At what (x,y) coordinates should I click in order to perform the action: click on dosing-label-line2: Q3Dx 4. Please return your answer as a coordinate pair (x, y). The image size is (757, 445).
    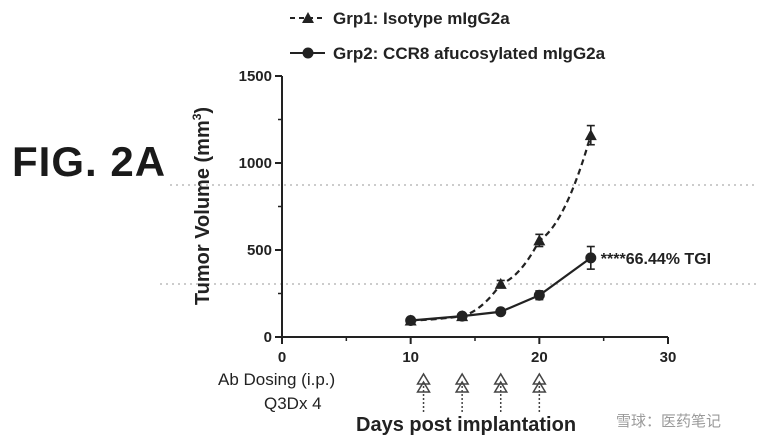
    Looking at the image, I should click on (293, 403).